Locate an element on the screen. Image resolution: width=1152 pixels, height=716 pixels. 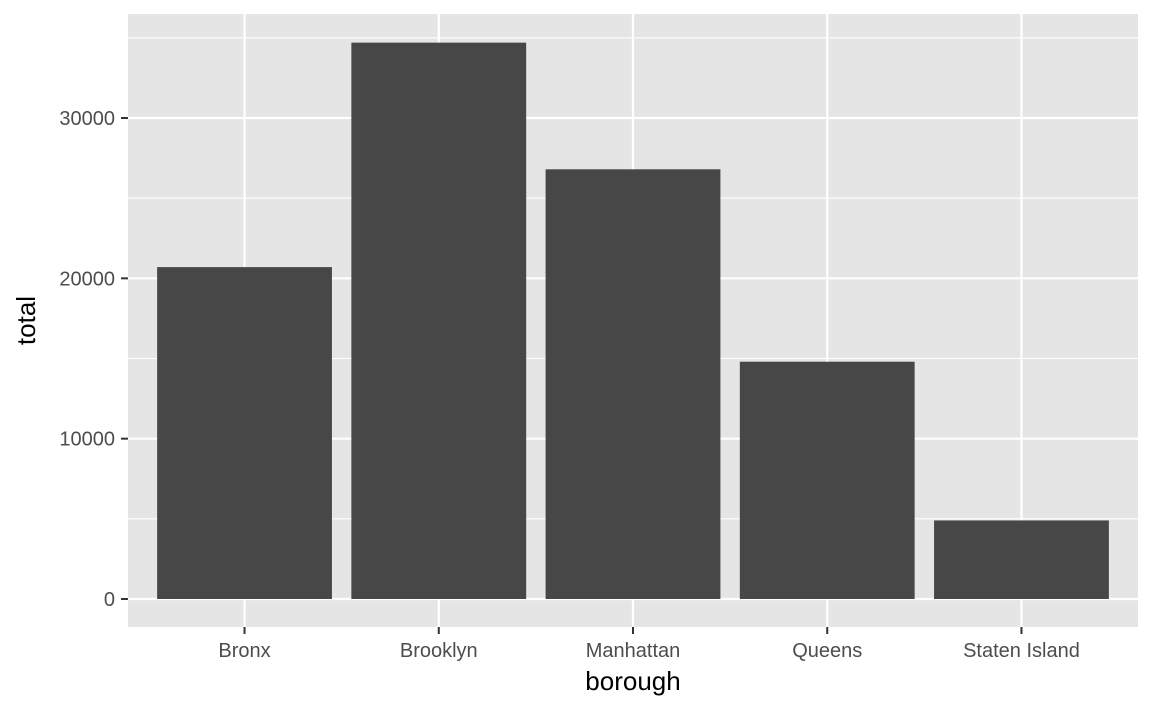
y-tick-label: 0 is located at coordinates (109, 600).